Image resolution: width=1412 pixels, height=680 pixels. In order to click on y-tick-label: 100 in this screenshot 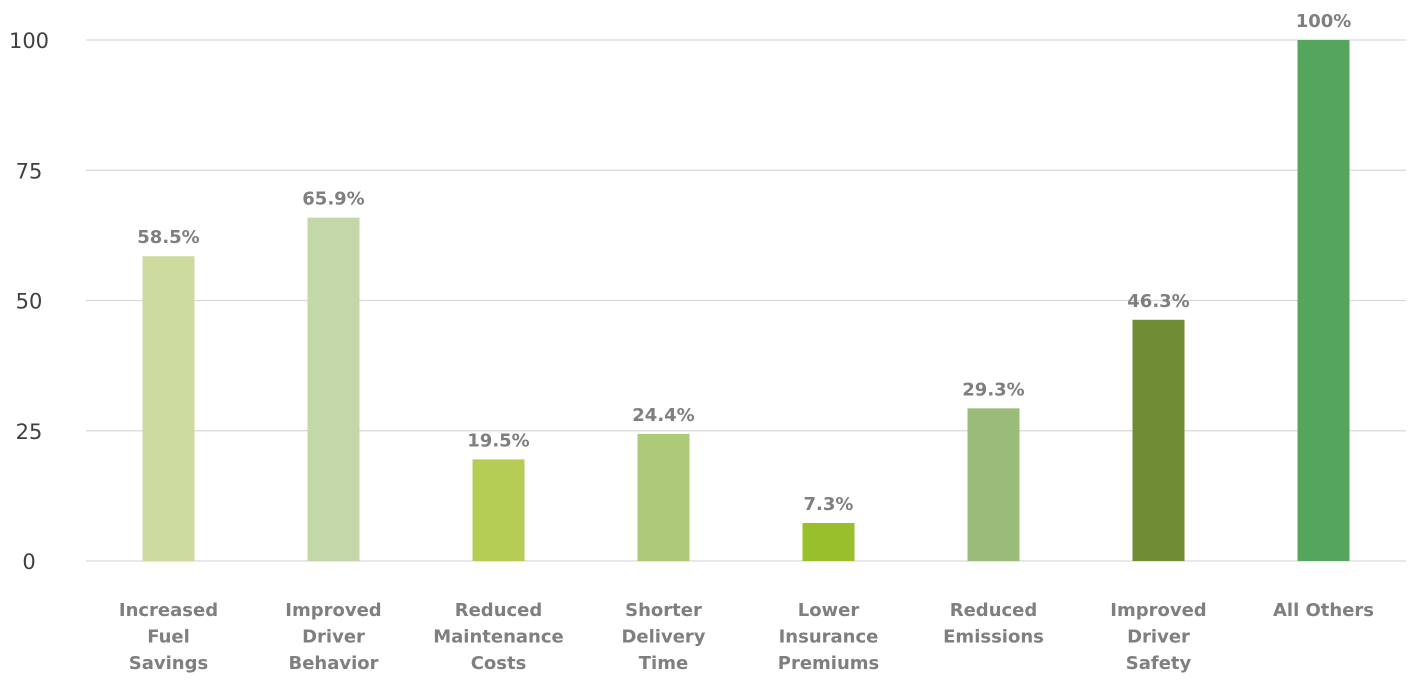, I will do `click(29, 41)`.